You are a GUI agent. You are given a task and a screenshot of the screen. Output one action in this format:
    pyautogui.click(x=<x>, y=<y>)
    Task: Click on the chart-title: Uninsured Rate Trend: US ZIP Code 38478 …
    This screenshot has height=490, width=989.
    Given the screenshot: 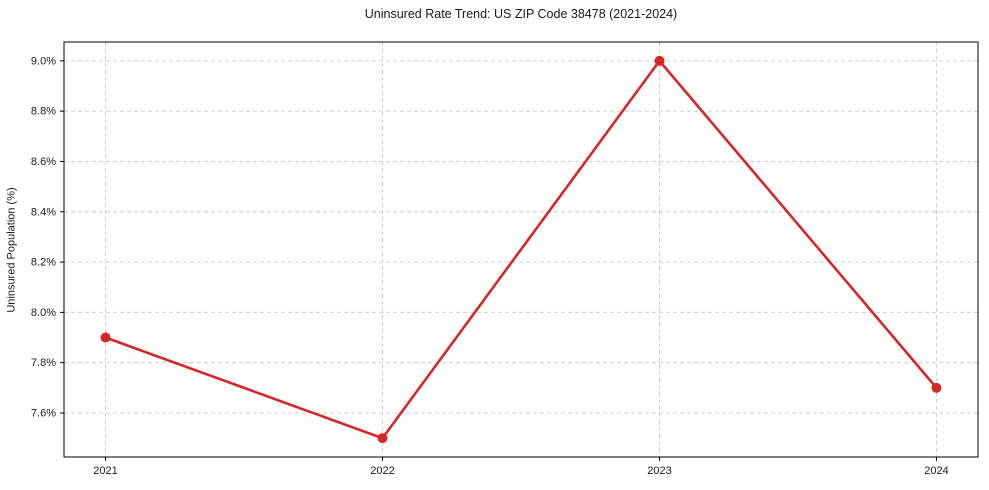 What is the action you would take?
    pyautogui.click(x=521, y=14)
    